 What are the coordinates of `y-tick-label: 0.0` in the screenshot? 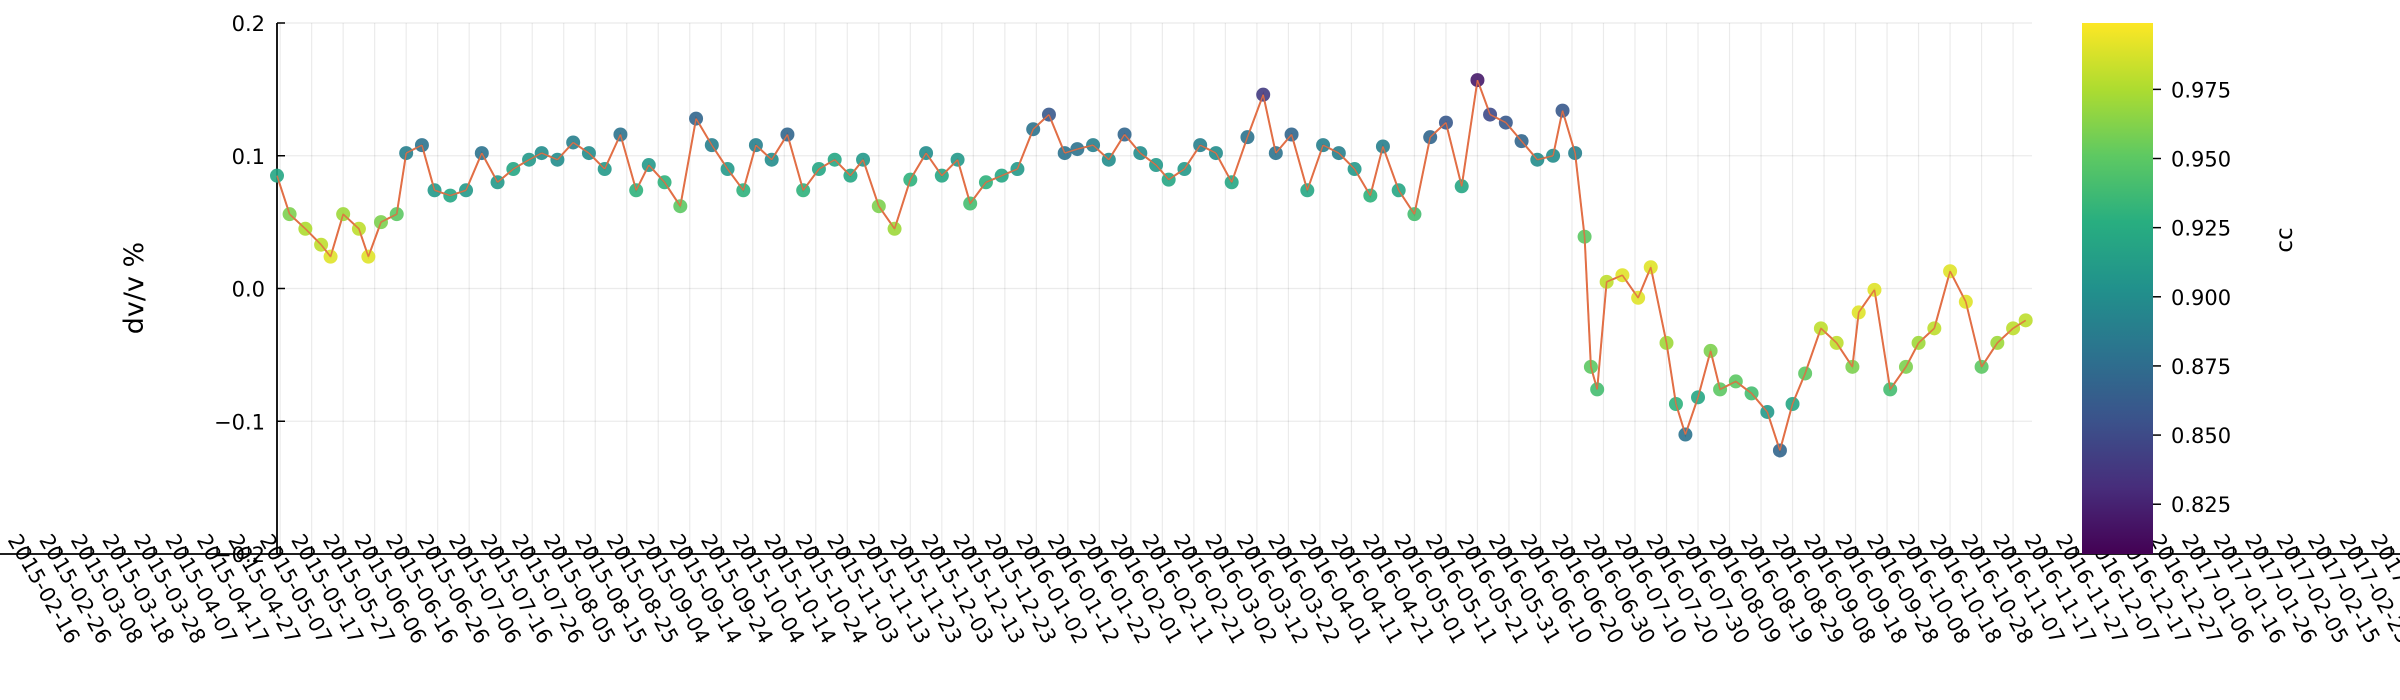 It's located at (248, 290).